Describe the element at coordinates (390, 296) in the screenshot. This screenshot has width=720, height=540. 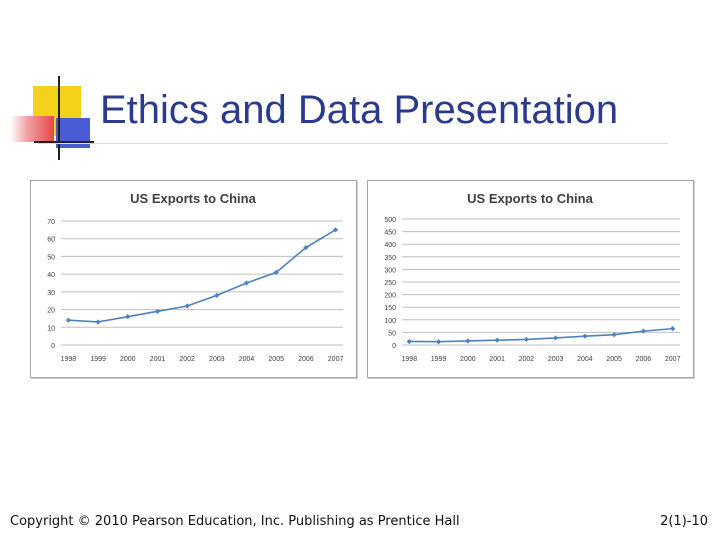
I see `y-tick-label: 200` at that location.